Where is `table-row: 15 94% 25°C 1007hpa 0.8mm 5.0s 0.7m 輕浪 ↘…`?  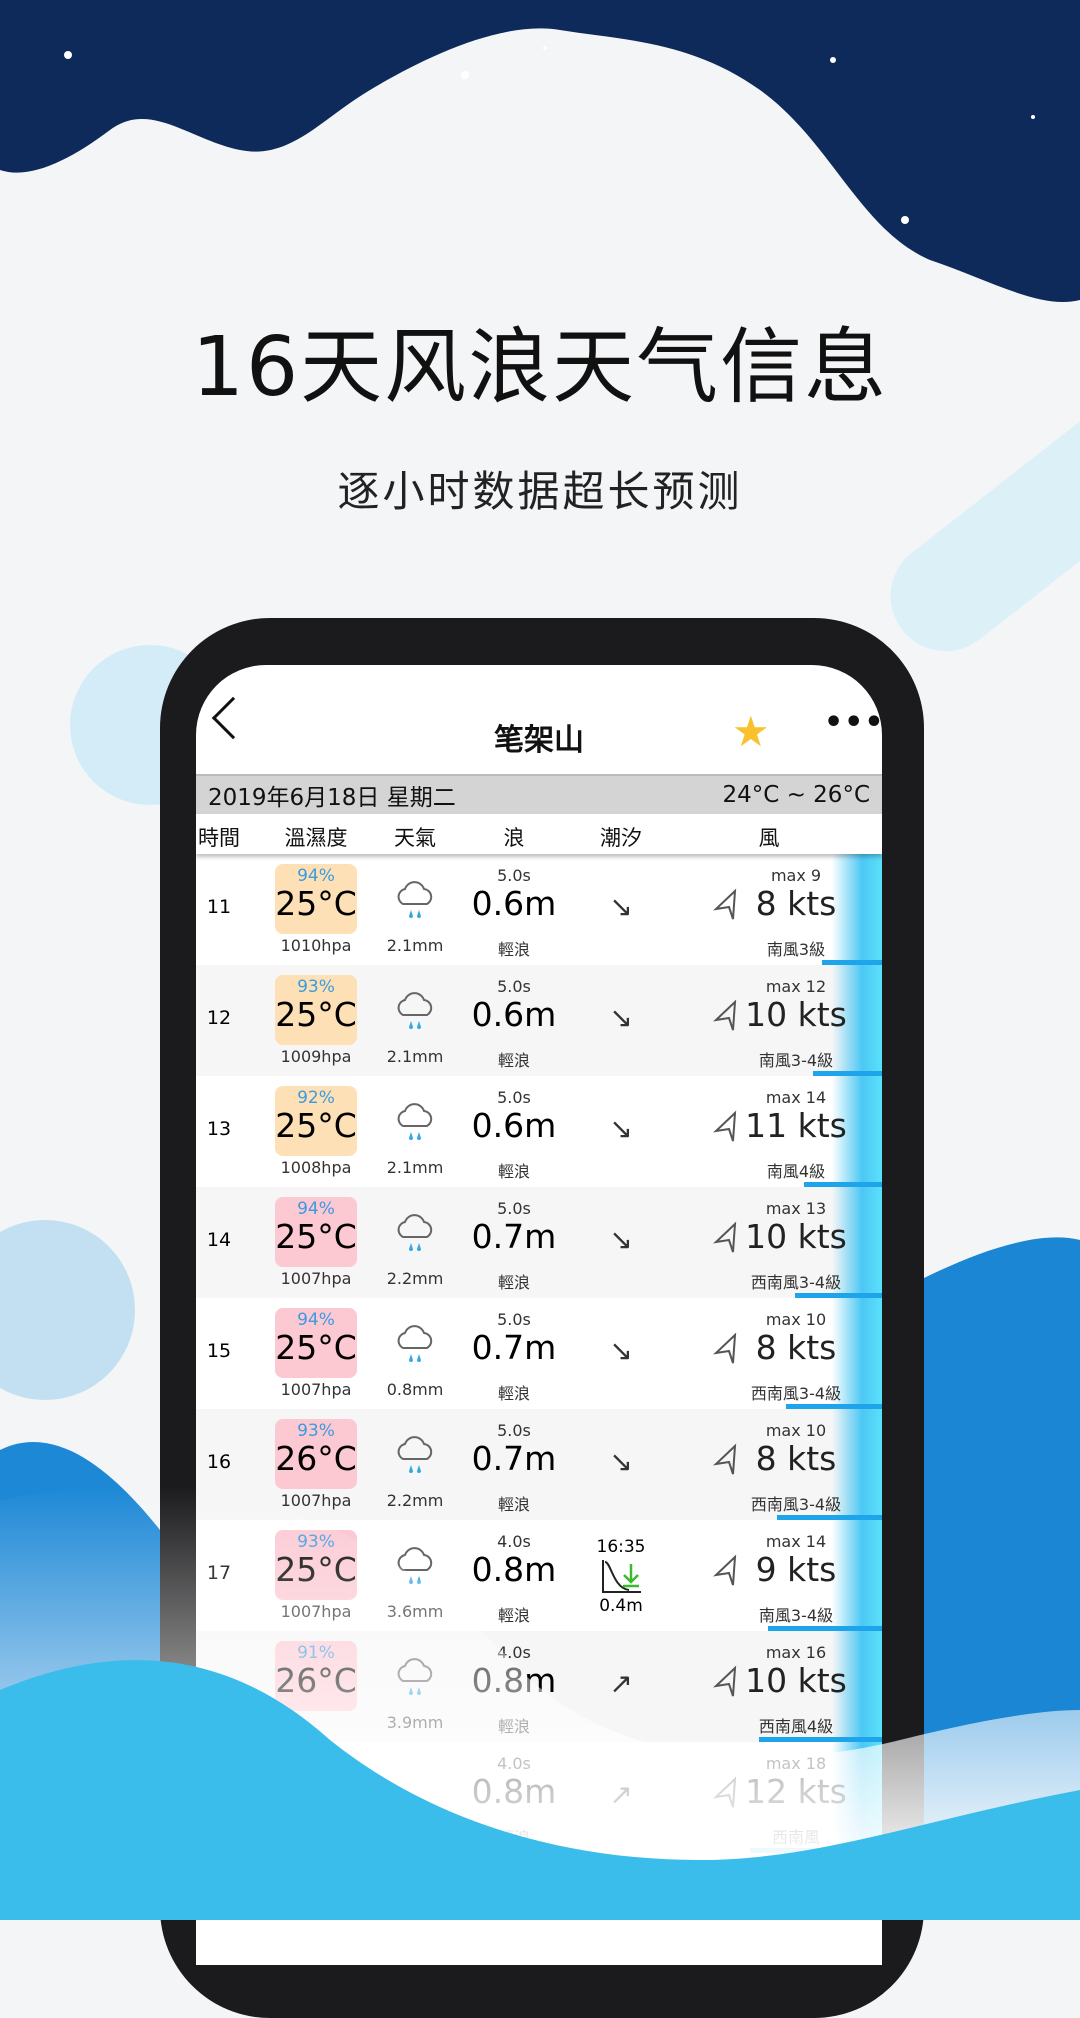
table-row: 15 94% 25°C 1007hpa 0.8mm 5.0s 0.7m 輕浪 ↘… is located at coordinates (539, 1353).